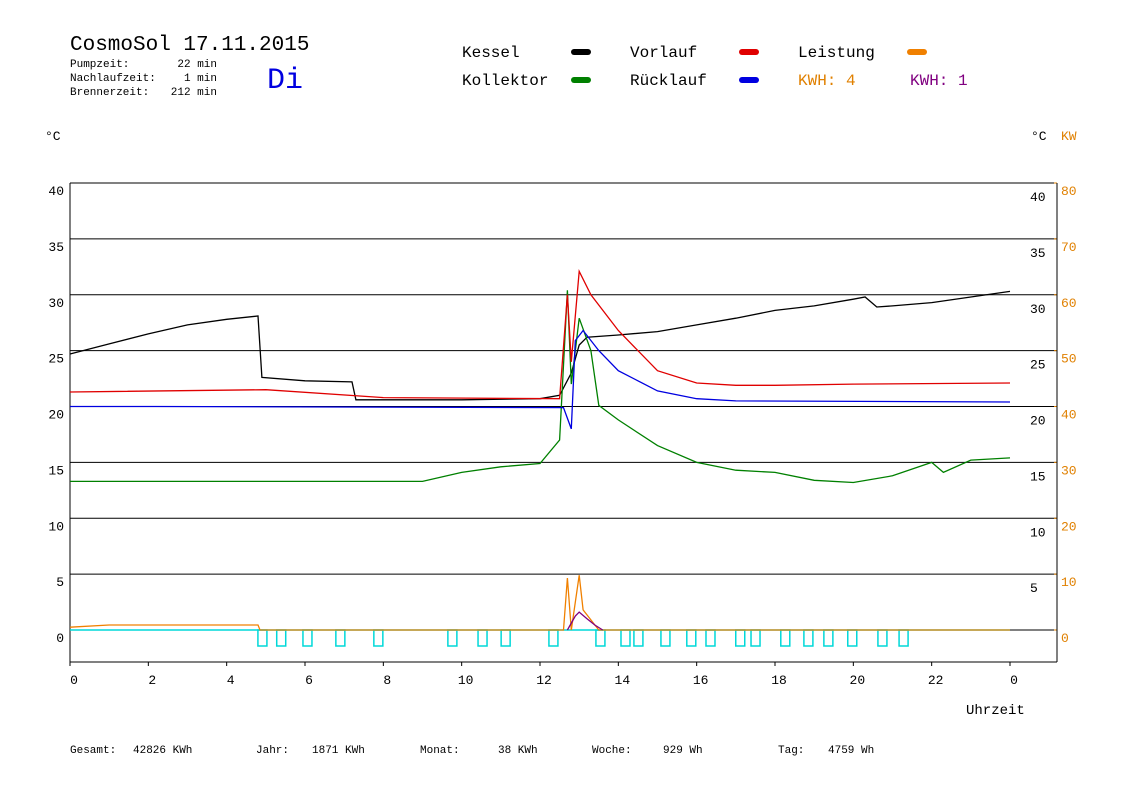  Describe the element at coordinates (231, 680) in the screenshot. I see `x-tick-label: 4` at that location.